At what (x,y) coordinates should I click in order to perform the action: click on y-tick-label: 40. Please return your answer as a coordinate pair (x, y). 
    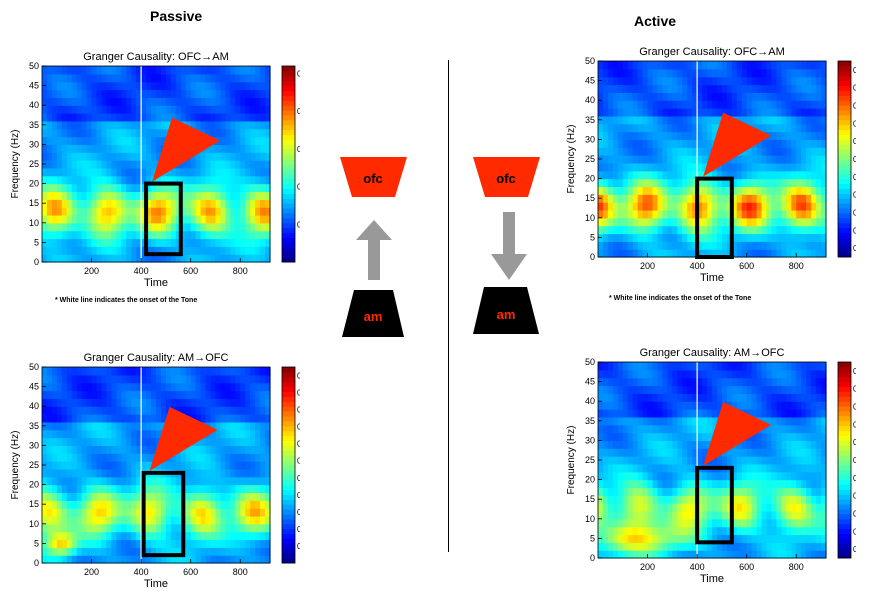
    Looking at the image, I should click on (590, 401).